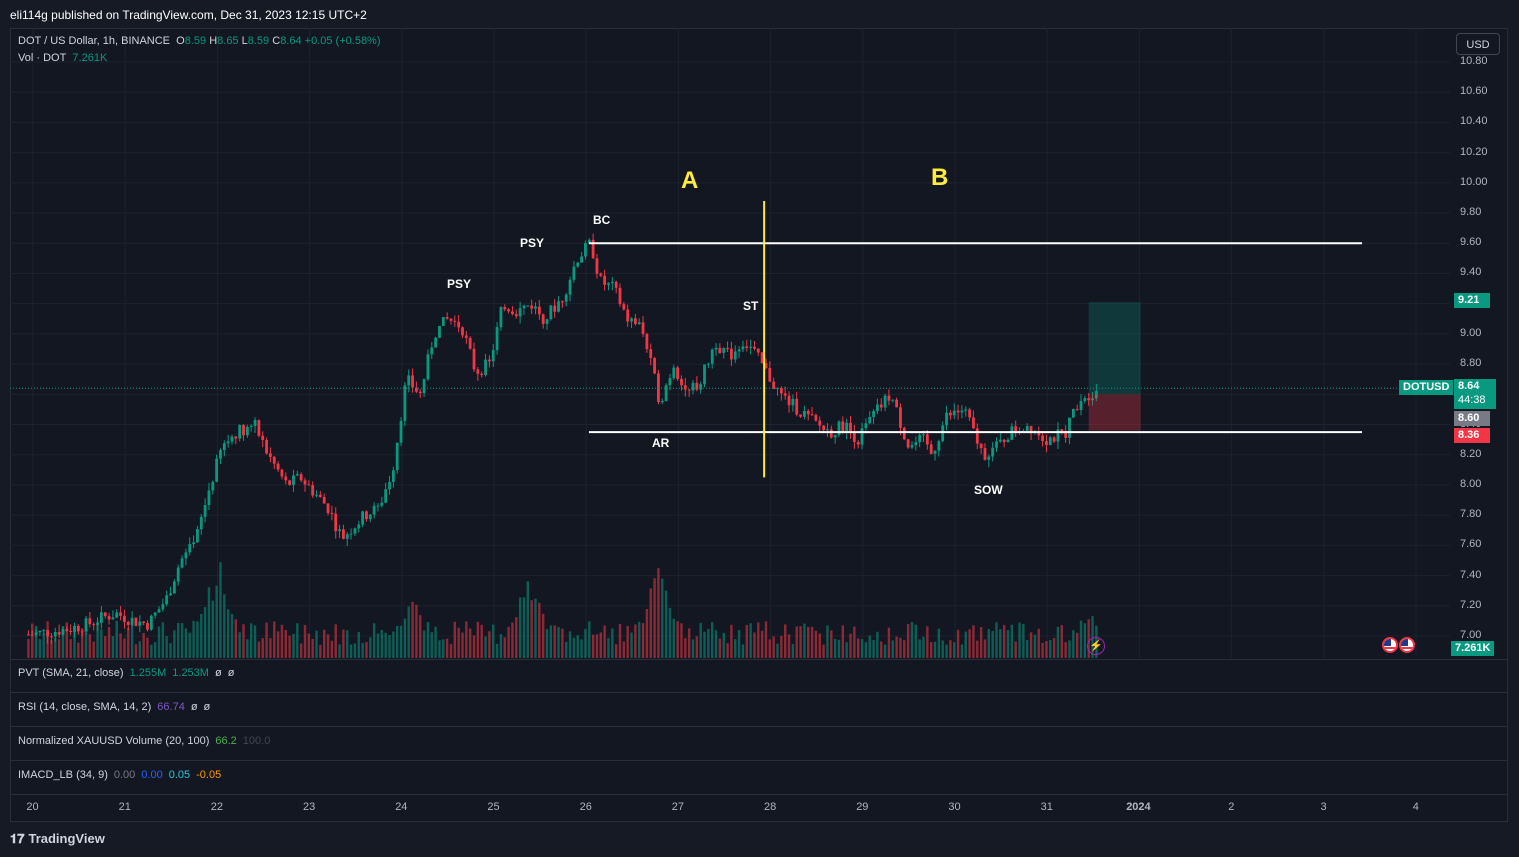 The height and width of the screenshot is (857, 1519). What do you see at coordinates (71, 673) in the screenshot?
I see `indicator-name: PVT (SMA, 21, close)` at bounding box center [71, 673].